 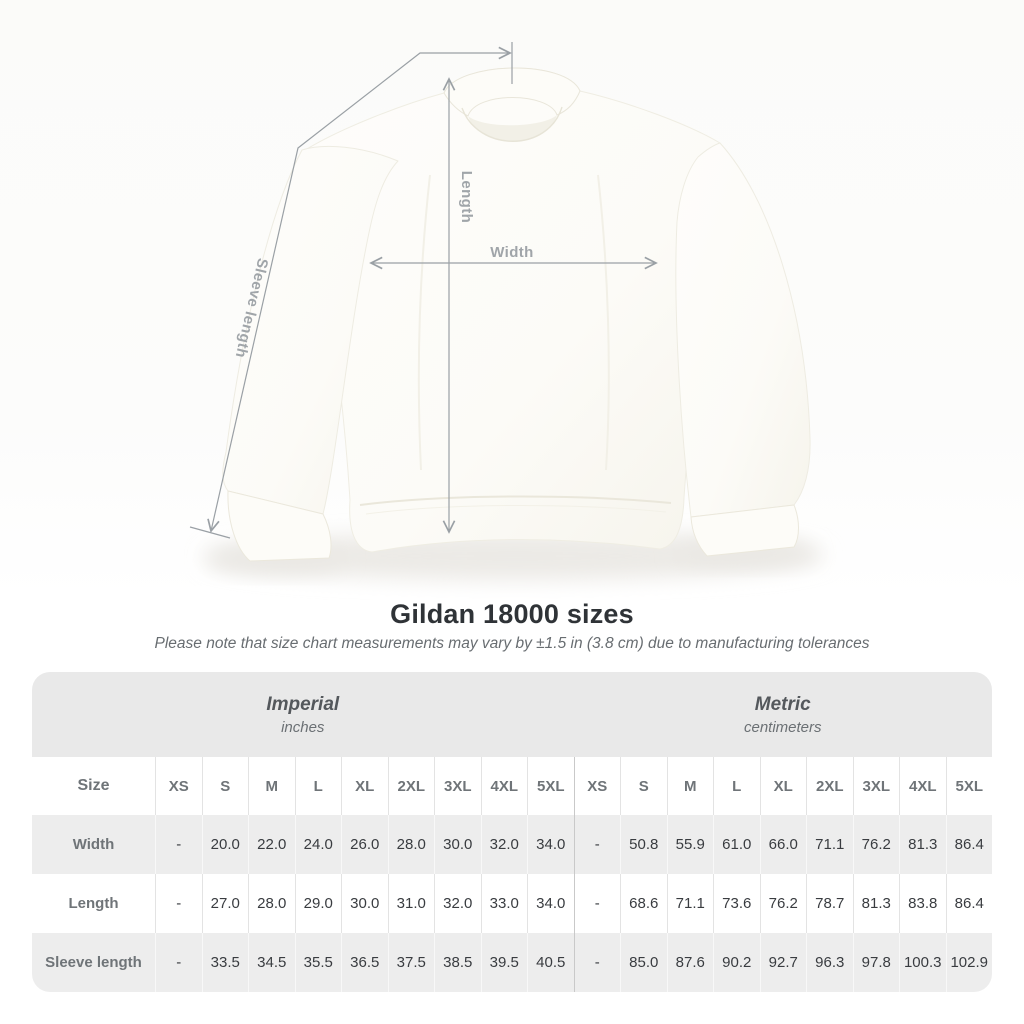 What do you see at coordinates (689, 962) in the screenshot?
I see `table-cell: 87.6` at bounding box center [689, 962].